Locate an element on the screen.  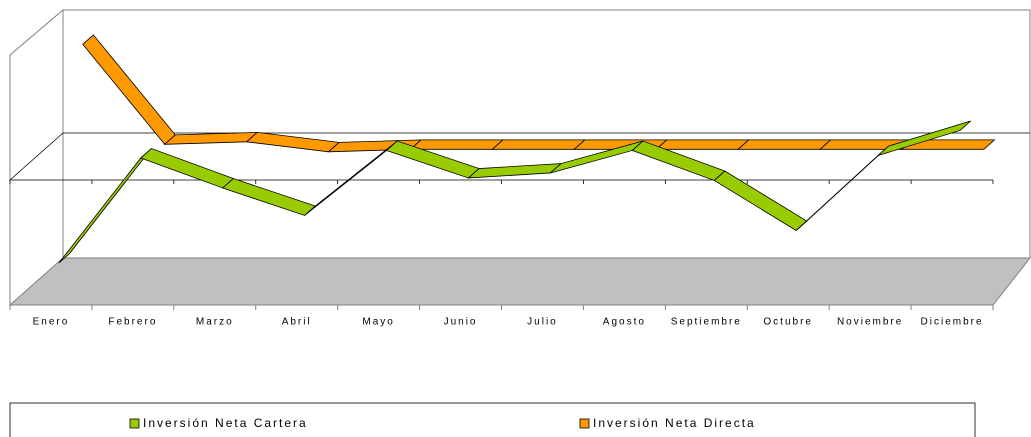
x-tick-label: Julio is located at coordinates (542, 322).